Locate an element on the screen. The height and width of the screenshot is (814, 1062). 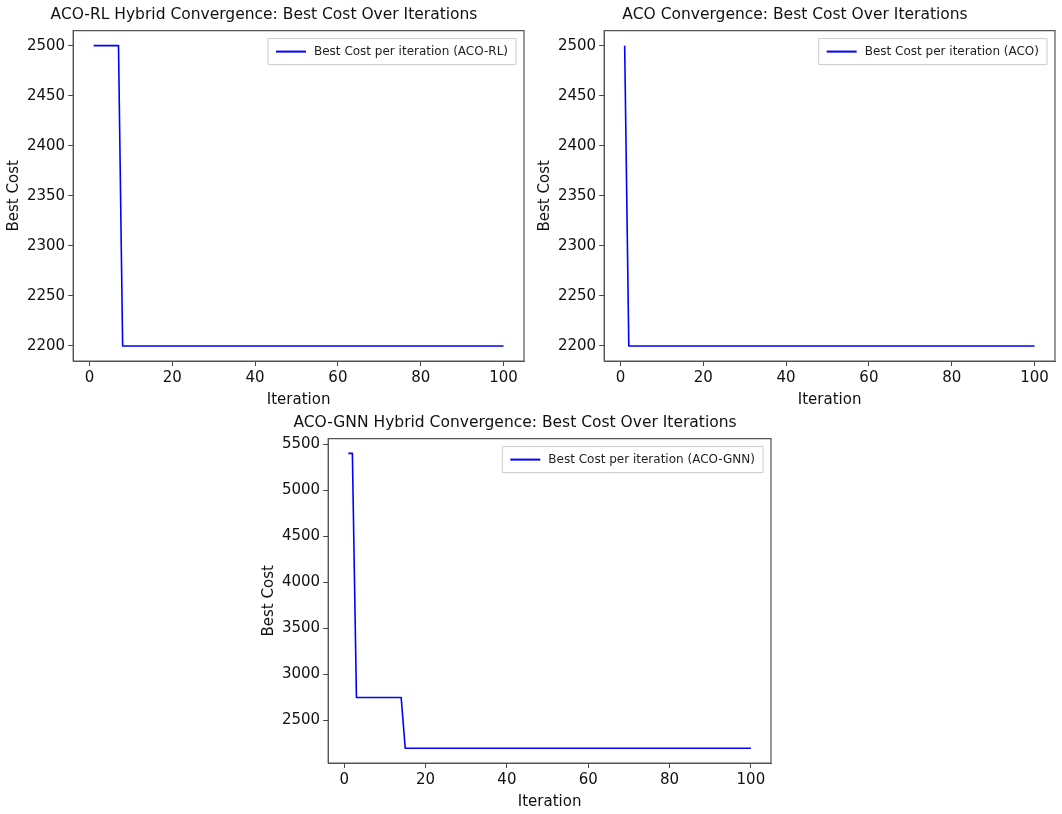
y-tick-label: 4500 is located at coordinates (301, 535).